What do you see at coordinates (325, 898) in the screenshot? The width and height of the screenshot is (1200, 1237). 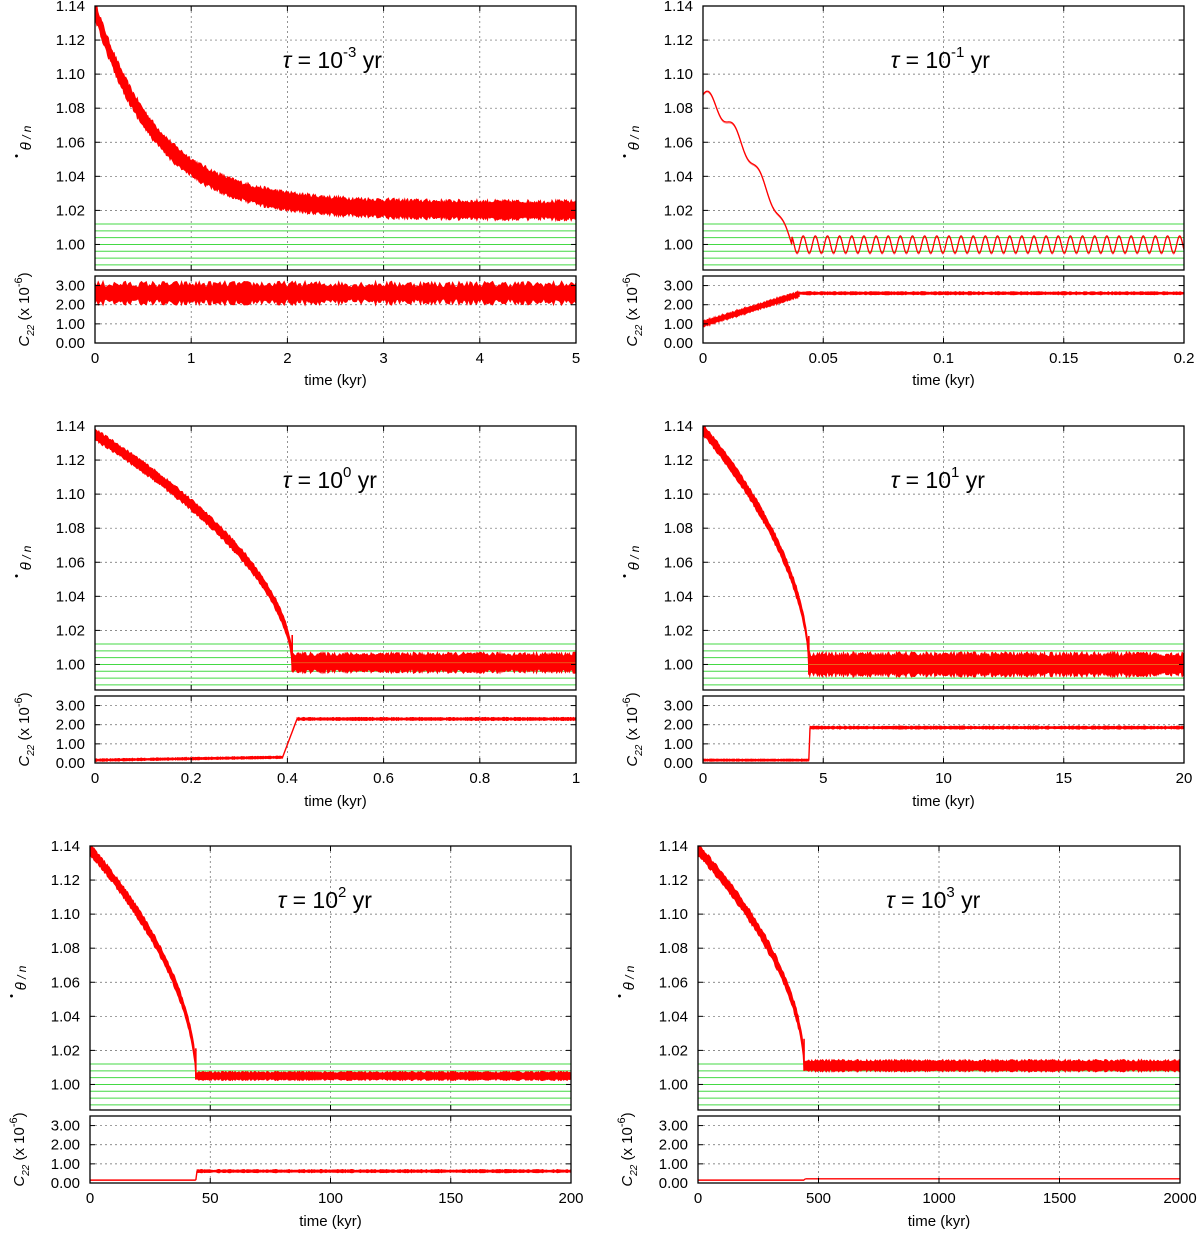 I see `tau-annotation: τ = 102 yr` at bounding box center [325, 898].